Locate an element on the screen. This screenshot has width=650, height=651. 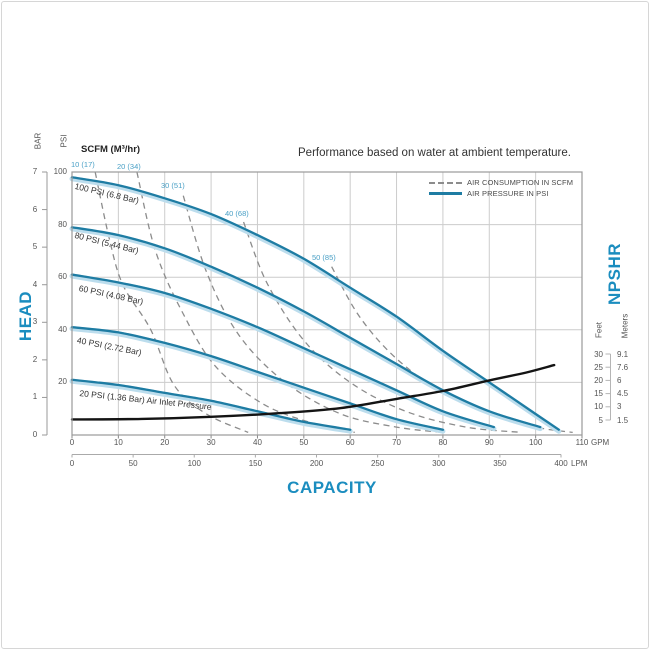
feet-axis-unit-label: Feet is located at coordinates (599, 330).